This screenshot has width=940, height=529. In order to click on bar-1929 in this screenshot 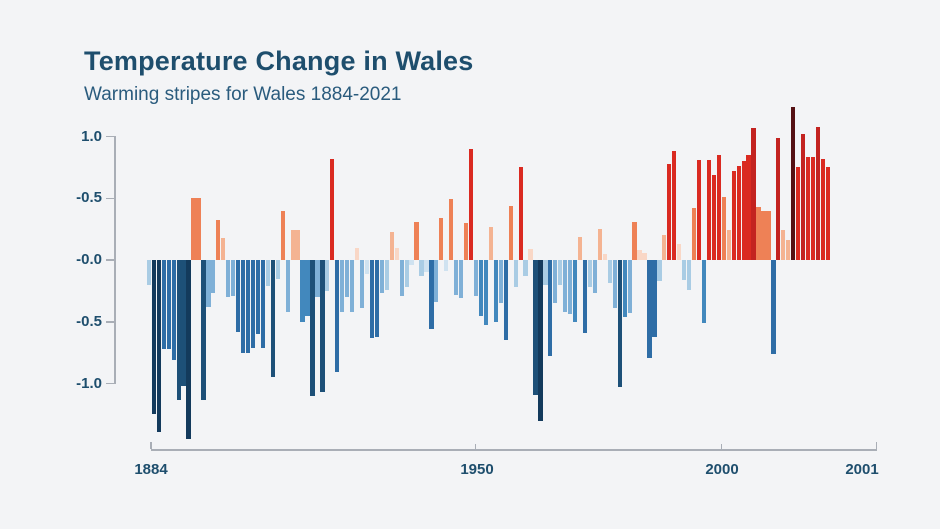, I will do `click(372, 299)`.